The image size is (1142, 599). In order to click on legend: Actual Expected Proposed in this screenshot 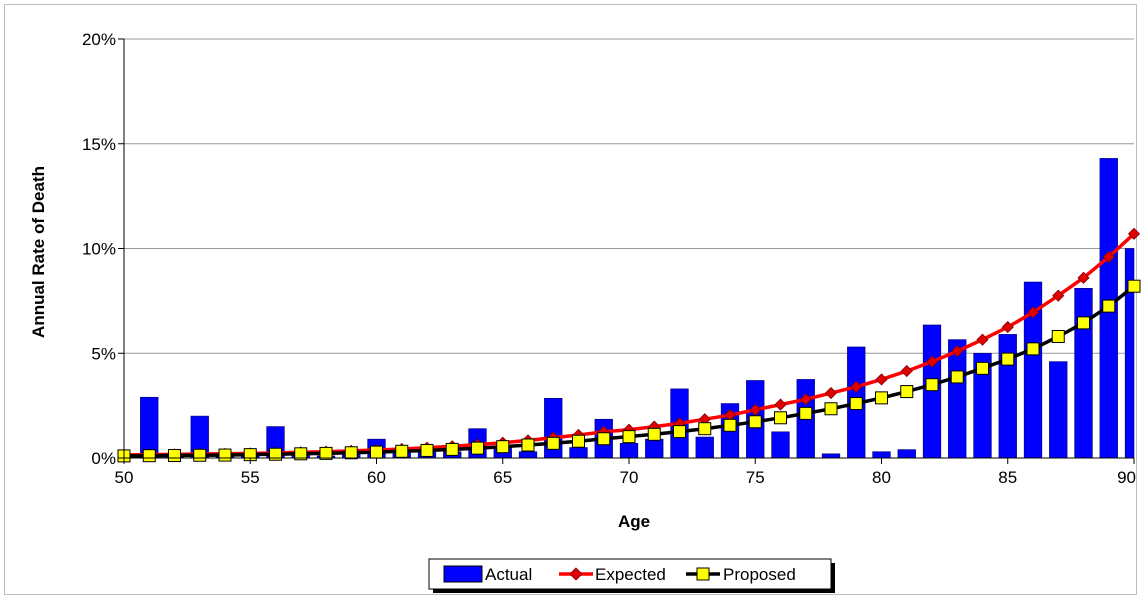, I will do `click(631, 575)`.